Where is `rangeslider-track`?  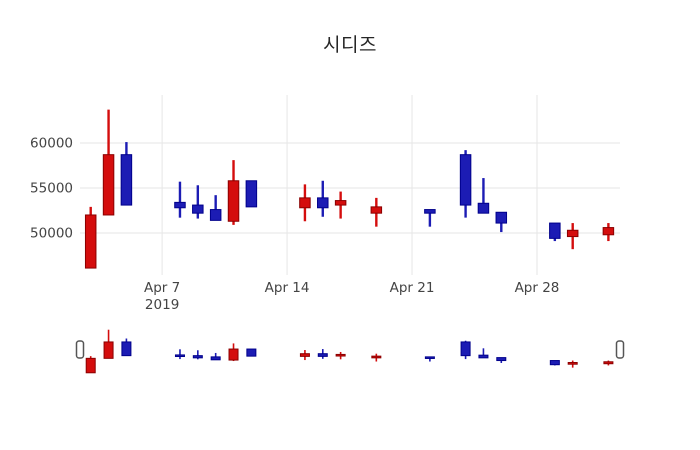 rangeslider-track is located at coordinates (350, 352).